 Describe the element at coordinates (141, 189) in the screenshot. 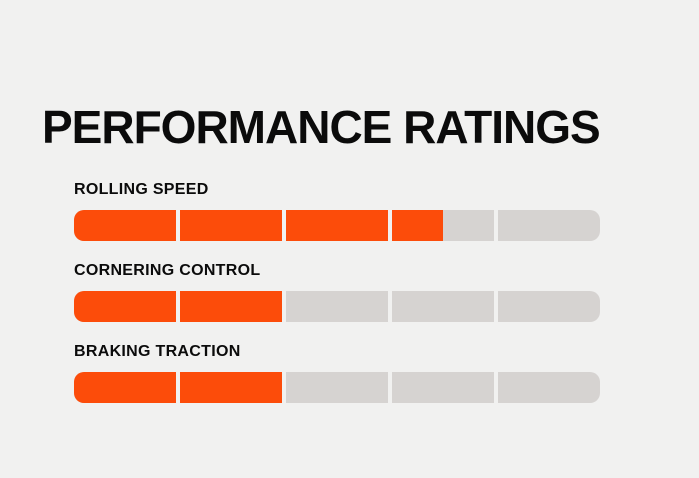

I see `rating-label: ROLLING SPEED` at that location.